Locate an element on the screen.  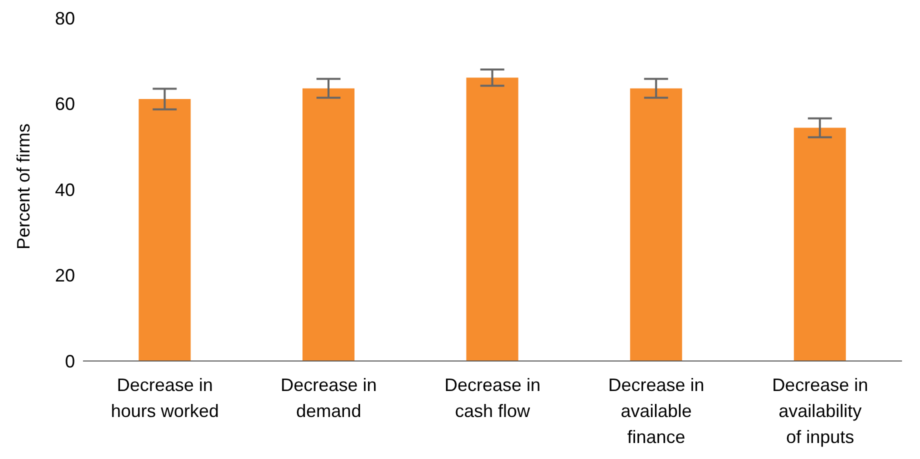
y-tick-label: 20 is located at coordinates (64, 276).